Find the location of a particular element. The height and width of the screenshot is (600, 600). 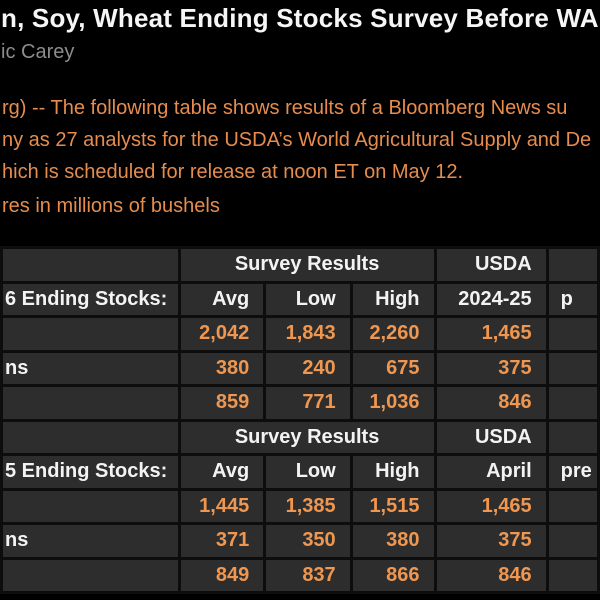

table-row: 859 771 1,036 846 is located at coordinates (300, 403).